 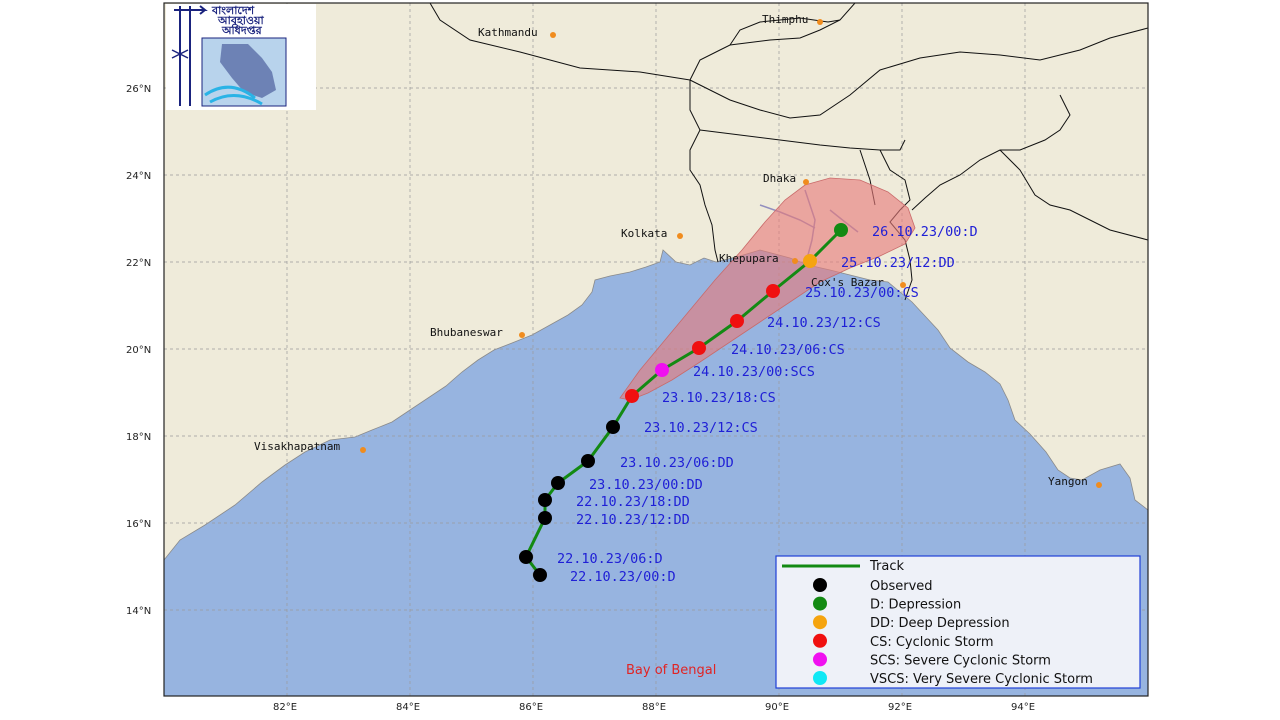 I want to click on longitude-ticks: 82°E 84°E 86°E 88°E 90°E 92°E 94°E, so click(x=654, y=707).